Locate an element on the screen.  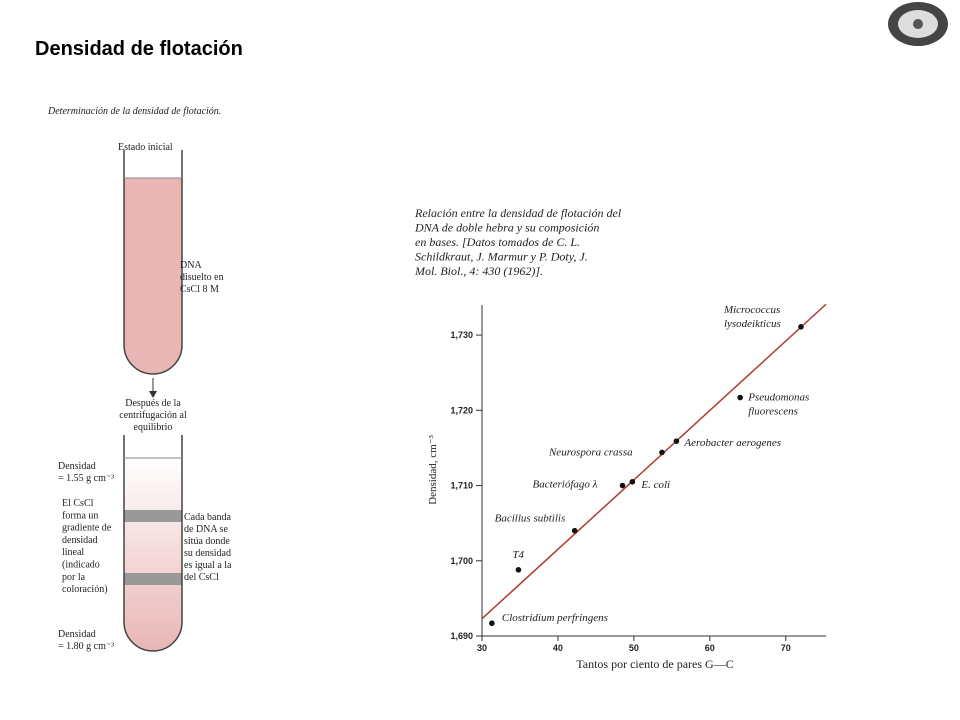
y-axis-label: Densidad, cm⁻³ is located at coordinates (433, 470).